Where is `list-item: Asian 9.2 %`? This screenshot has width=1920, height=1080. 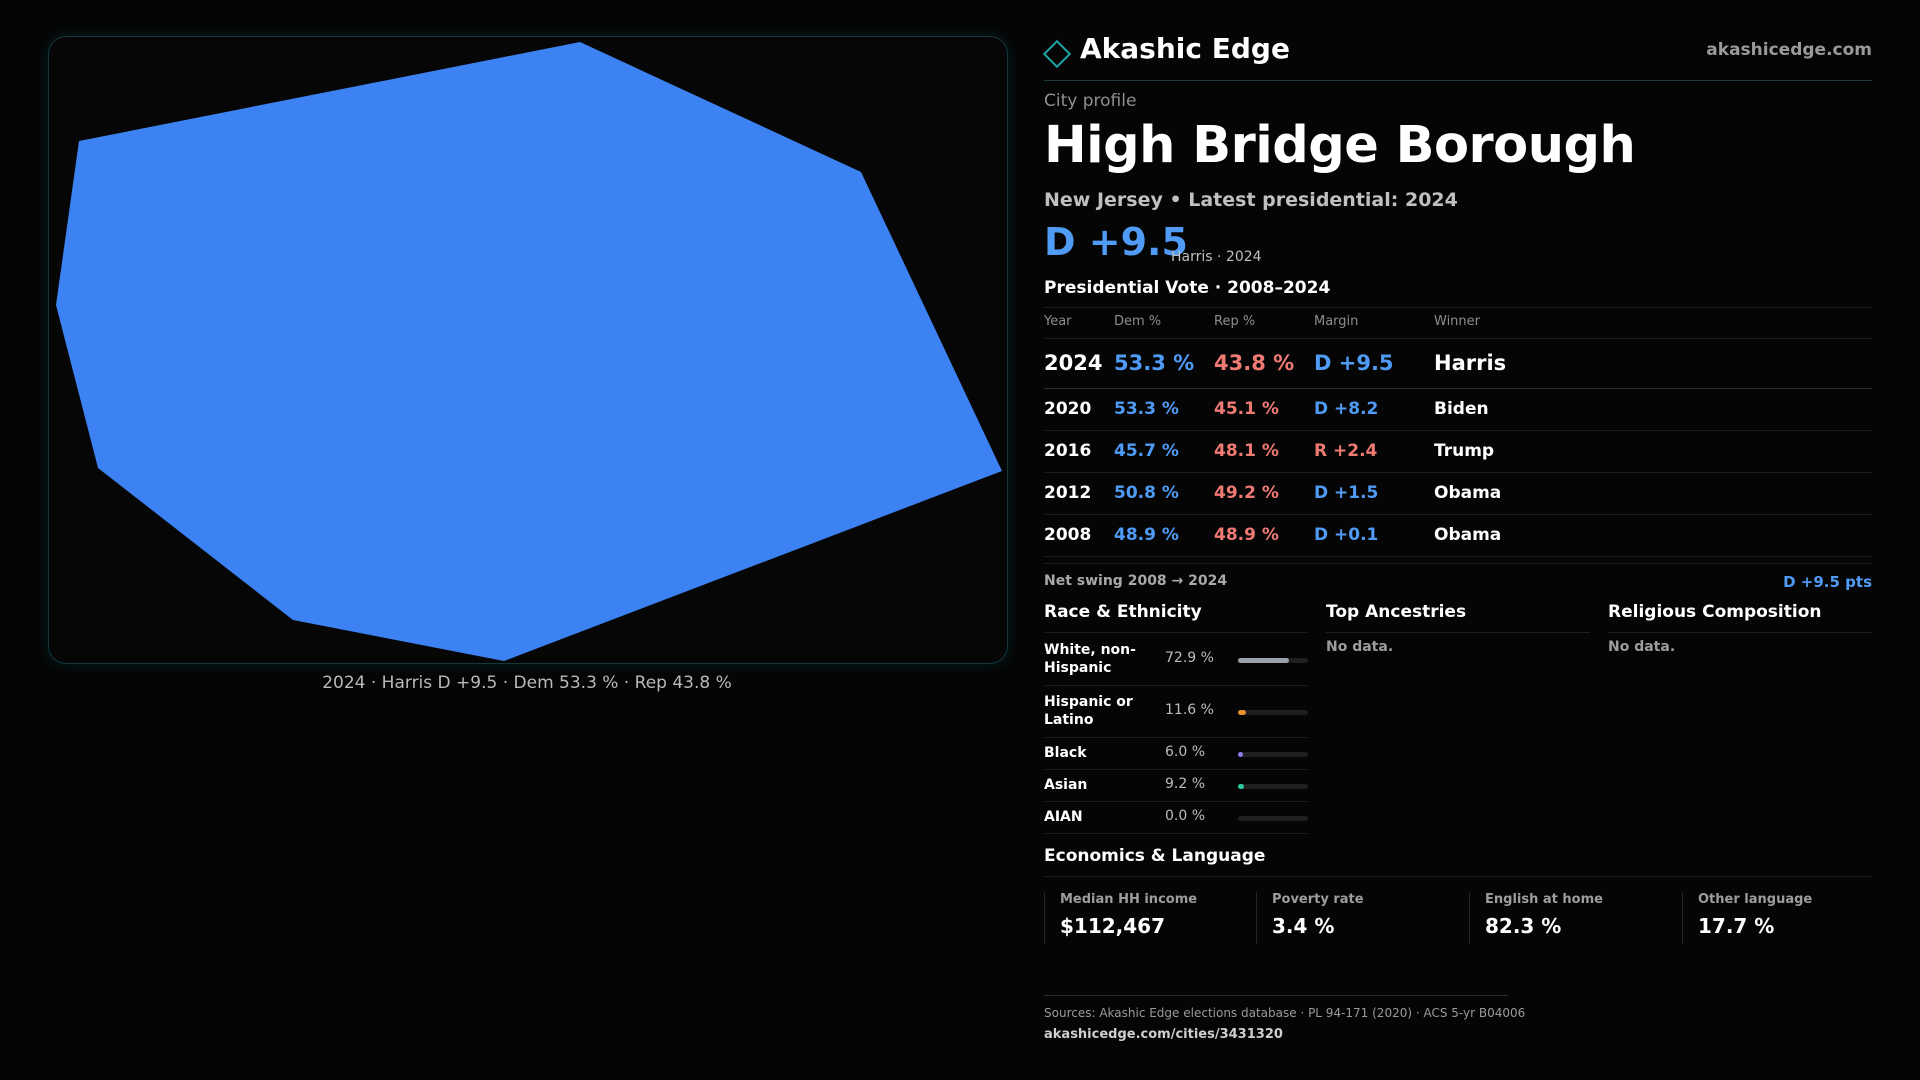
list-item: Asian 9.2 % is located at coordinates (1176, 786).